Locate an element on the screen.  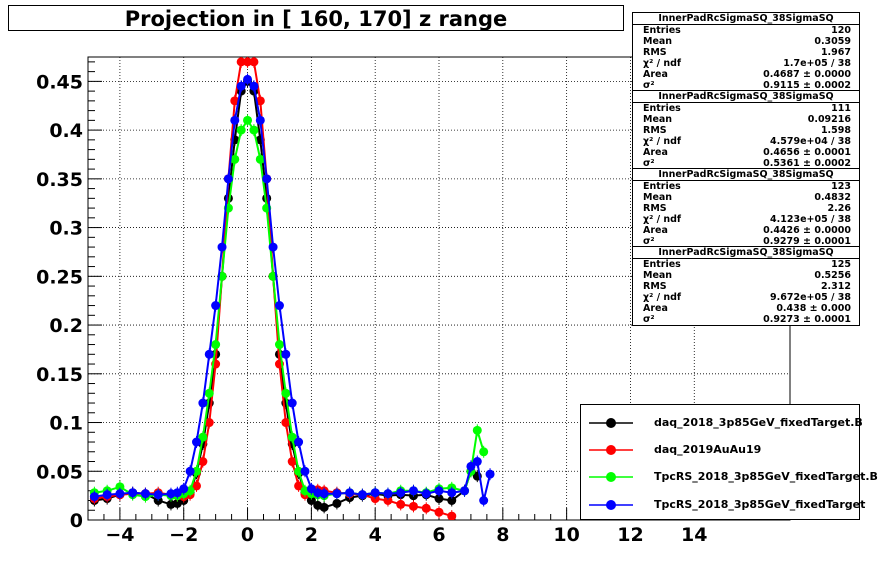
legend-item: TpcRS_2018_3p85GeV_fixedTarget.B is located at coordinates (729, 477).